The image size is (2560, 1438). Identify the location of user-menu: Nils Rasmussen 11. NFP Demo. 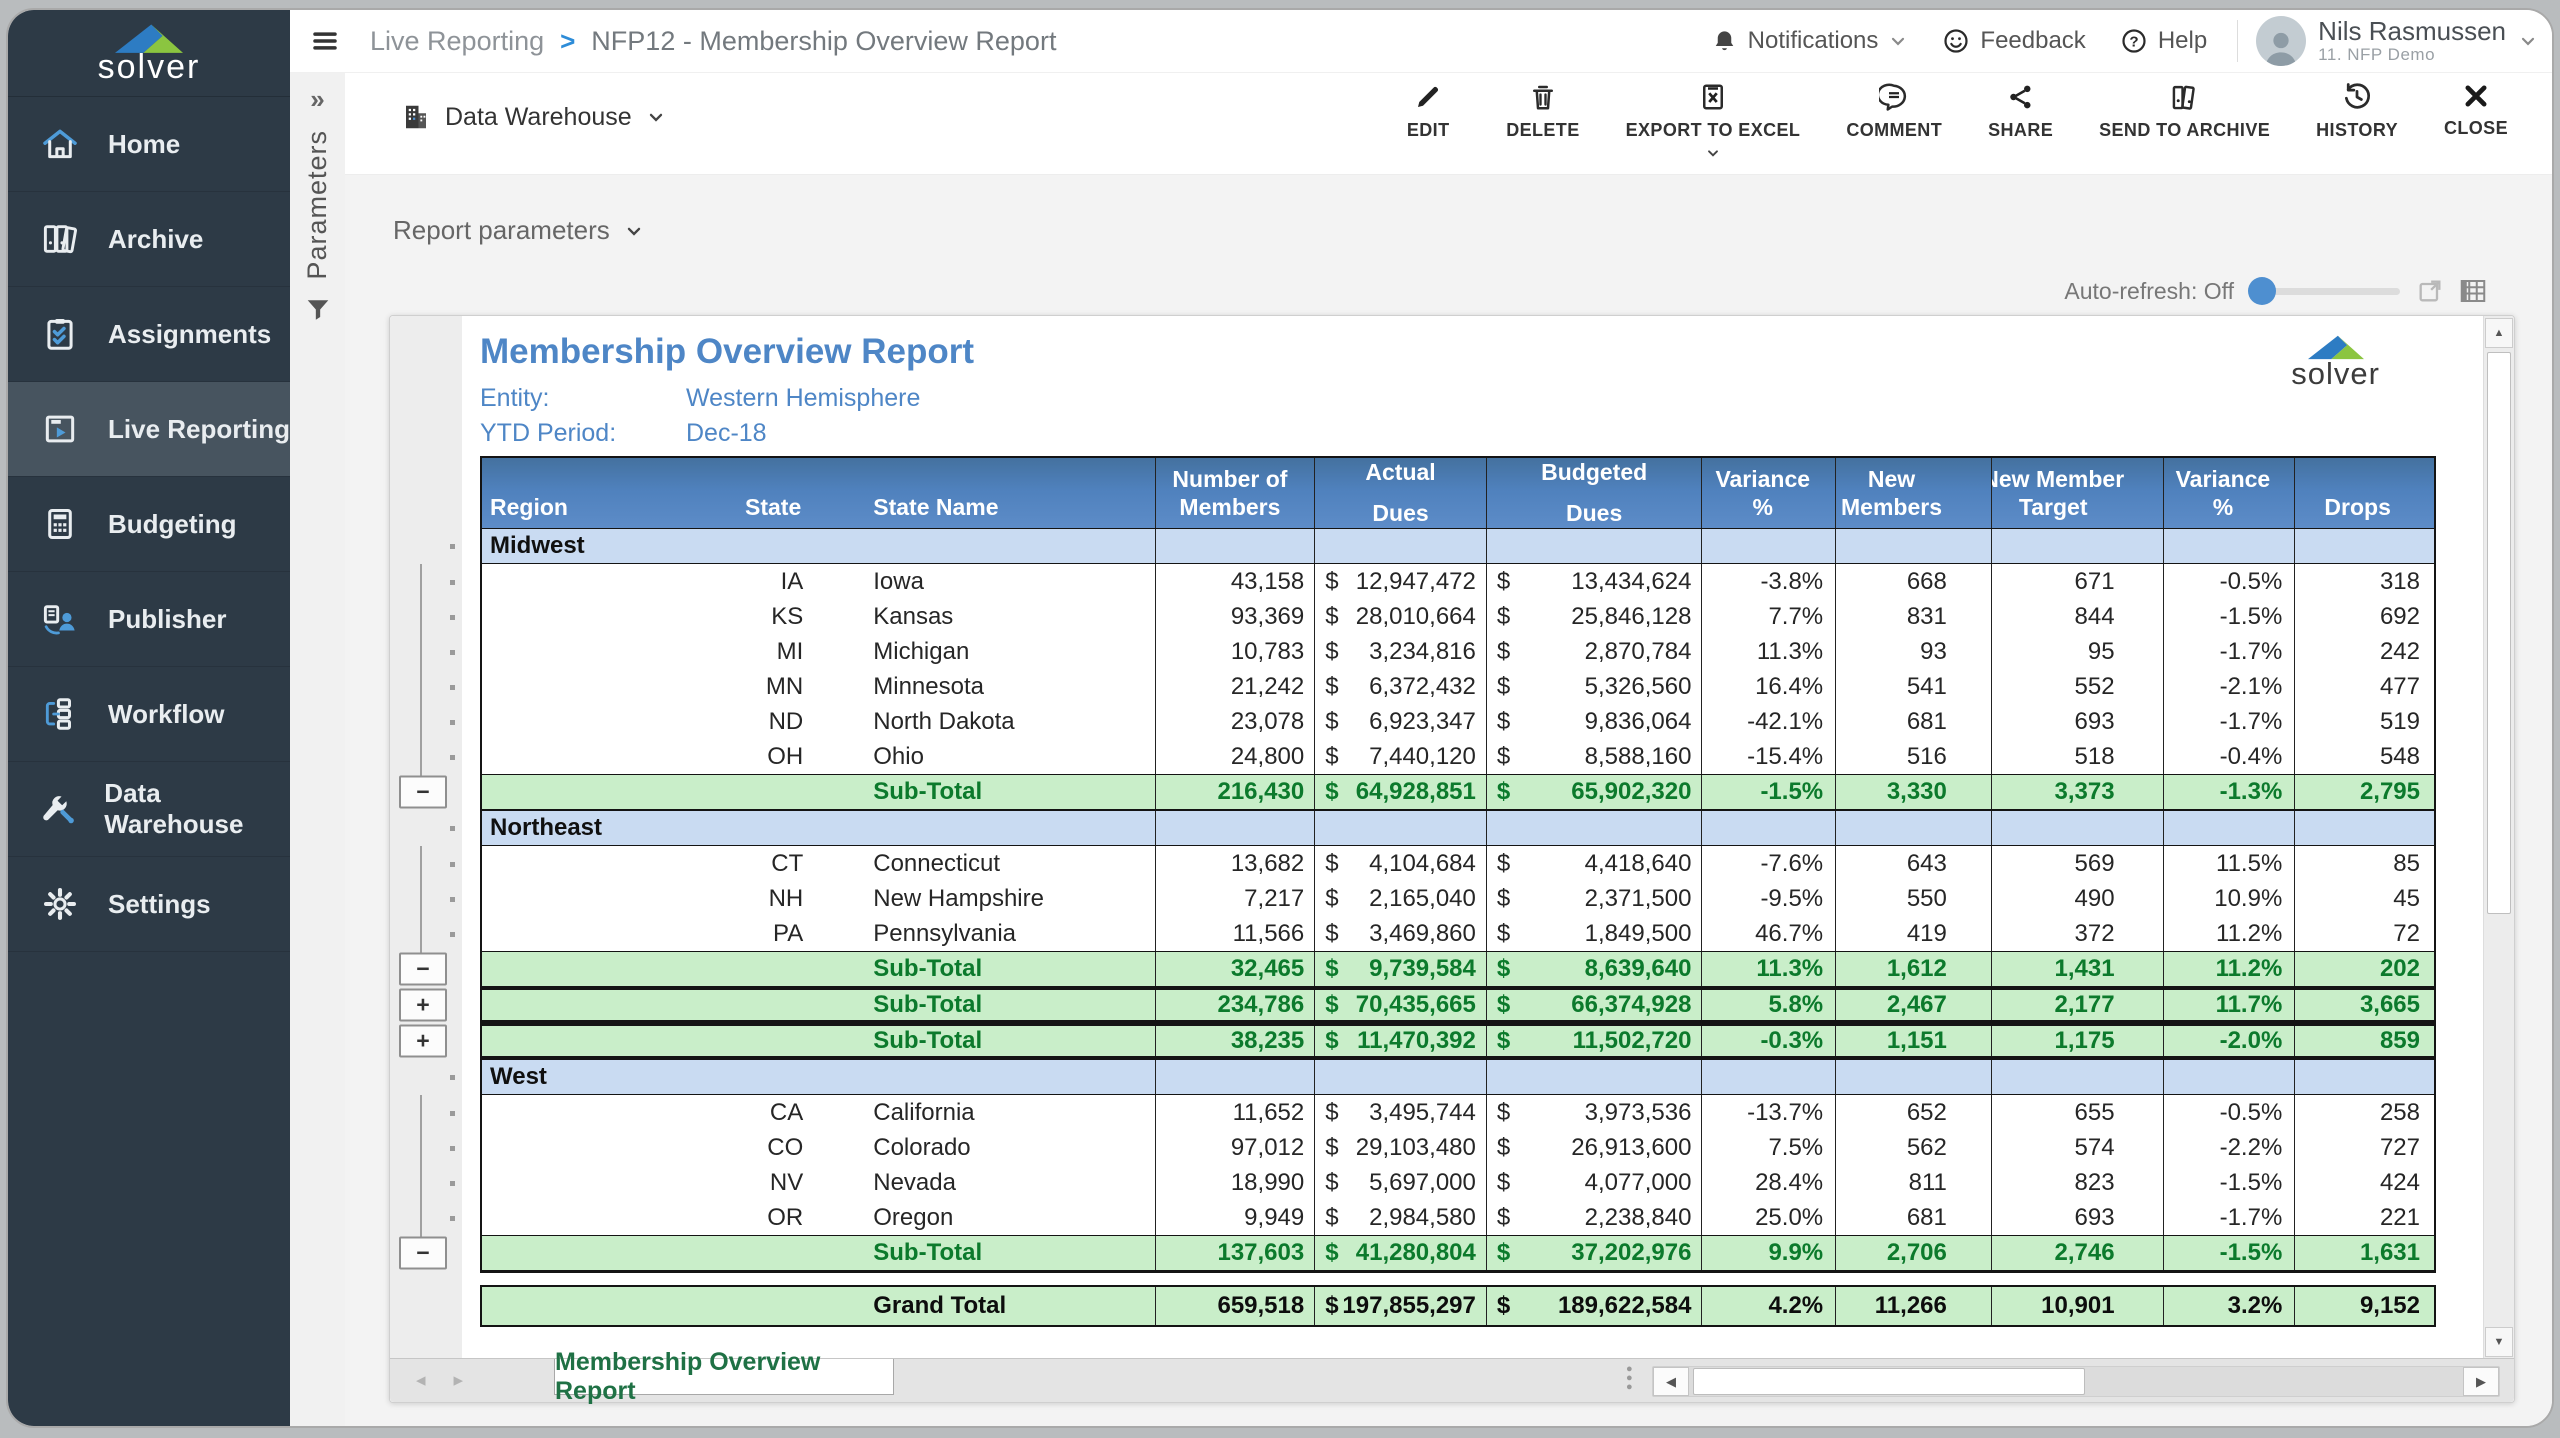
(2397, 41).